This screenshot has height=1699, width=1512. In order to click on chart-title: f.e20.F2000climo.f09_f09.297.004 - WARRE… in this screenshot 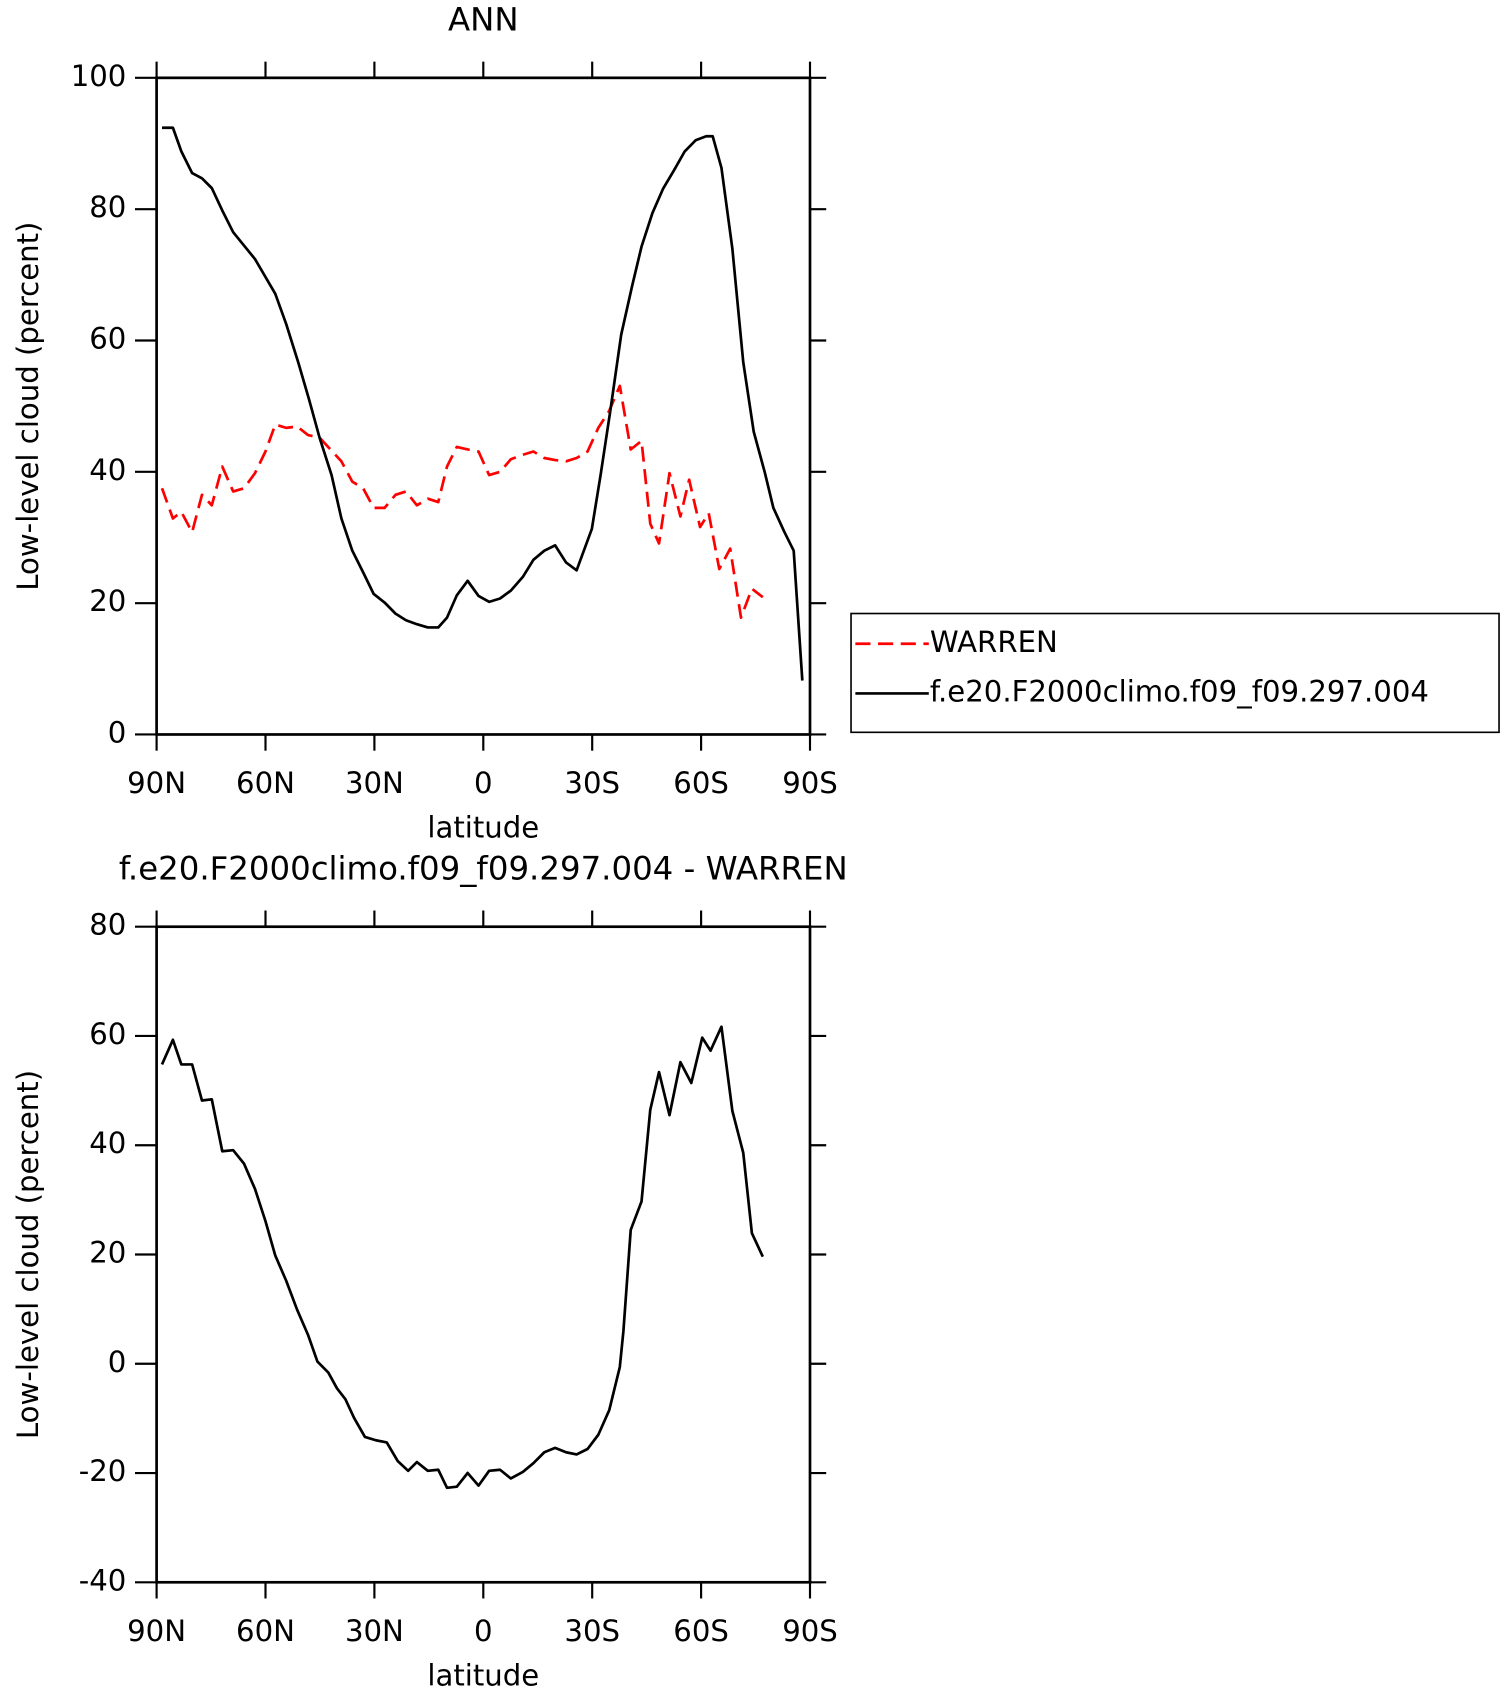, I will do `click(483, 869)`.